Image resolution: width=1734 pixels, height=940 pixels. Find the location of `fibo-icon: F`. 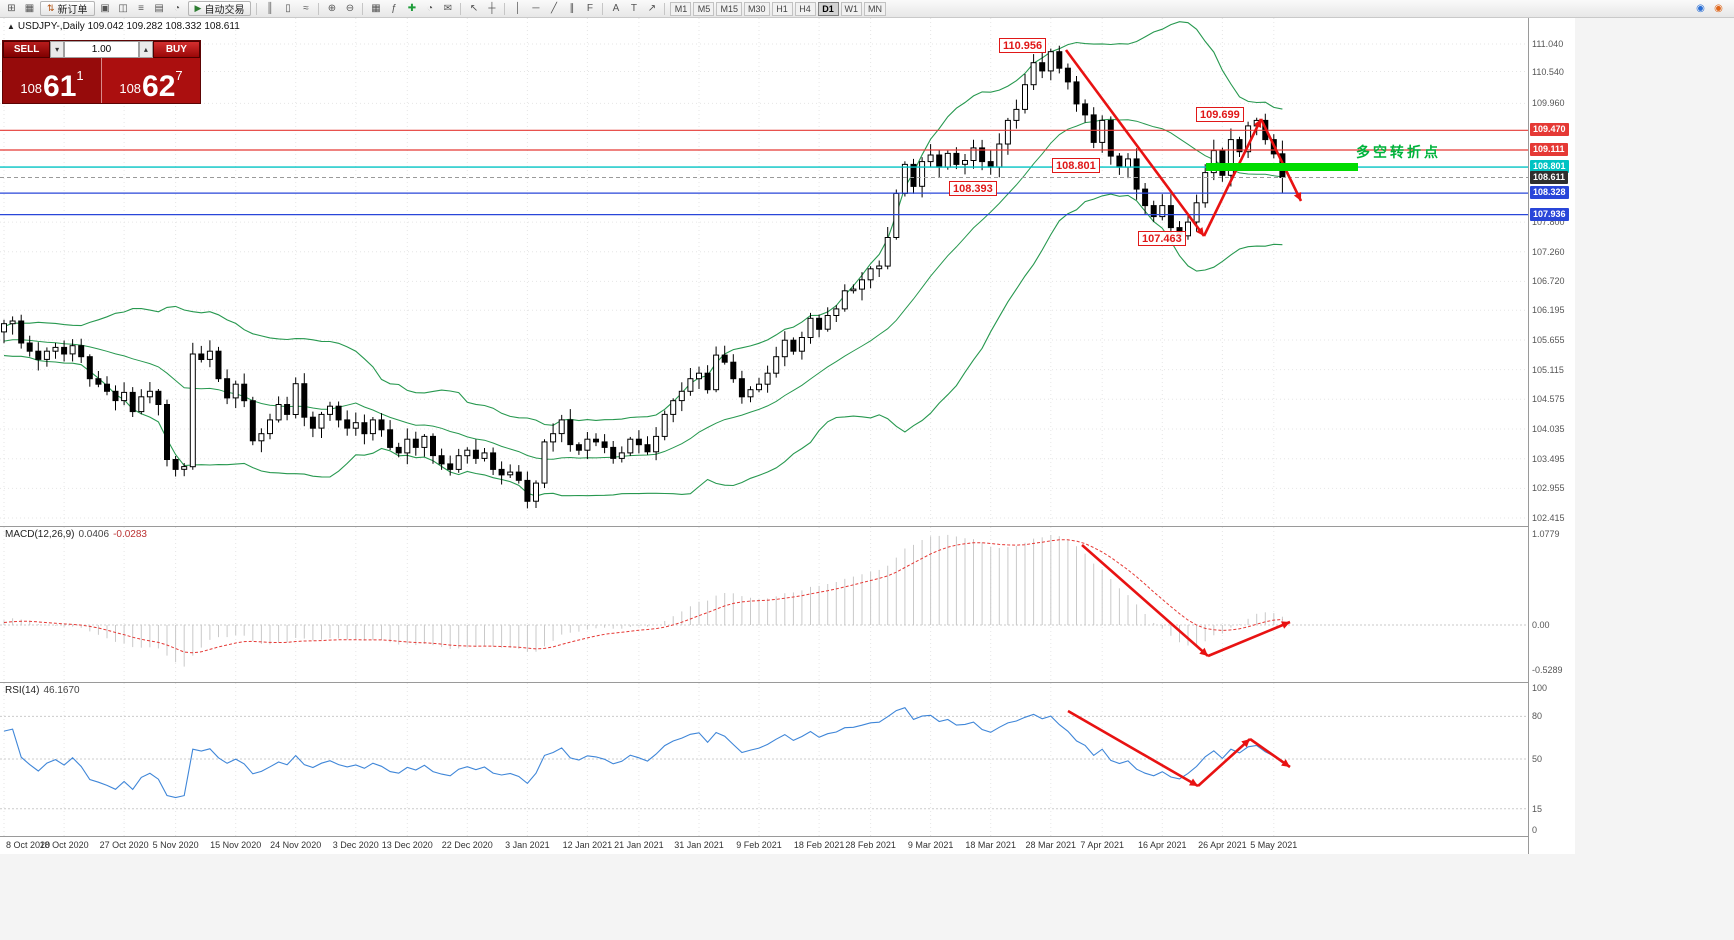

fibo-icon: F is located at coordinates (590, 8).